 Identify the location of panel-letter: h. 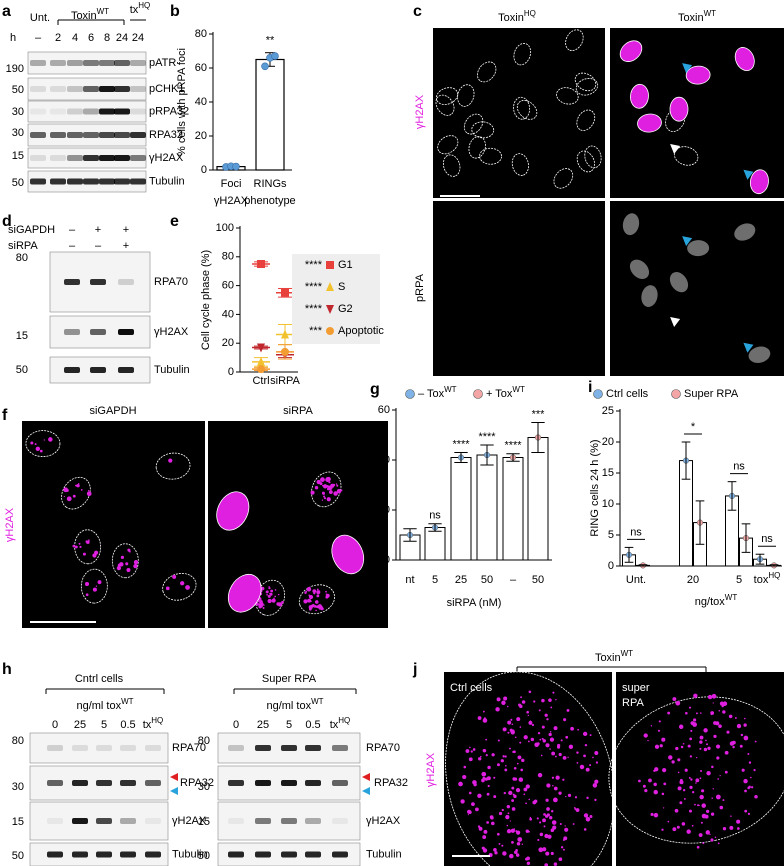
(7, 669).